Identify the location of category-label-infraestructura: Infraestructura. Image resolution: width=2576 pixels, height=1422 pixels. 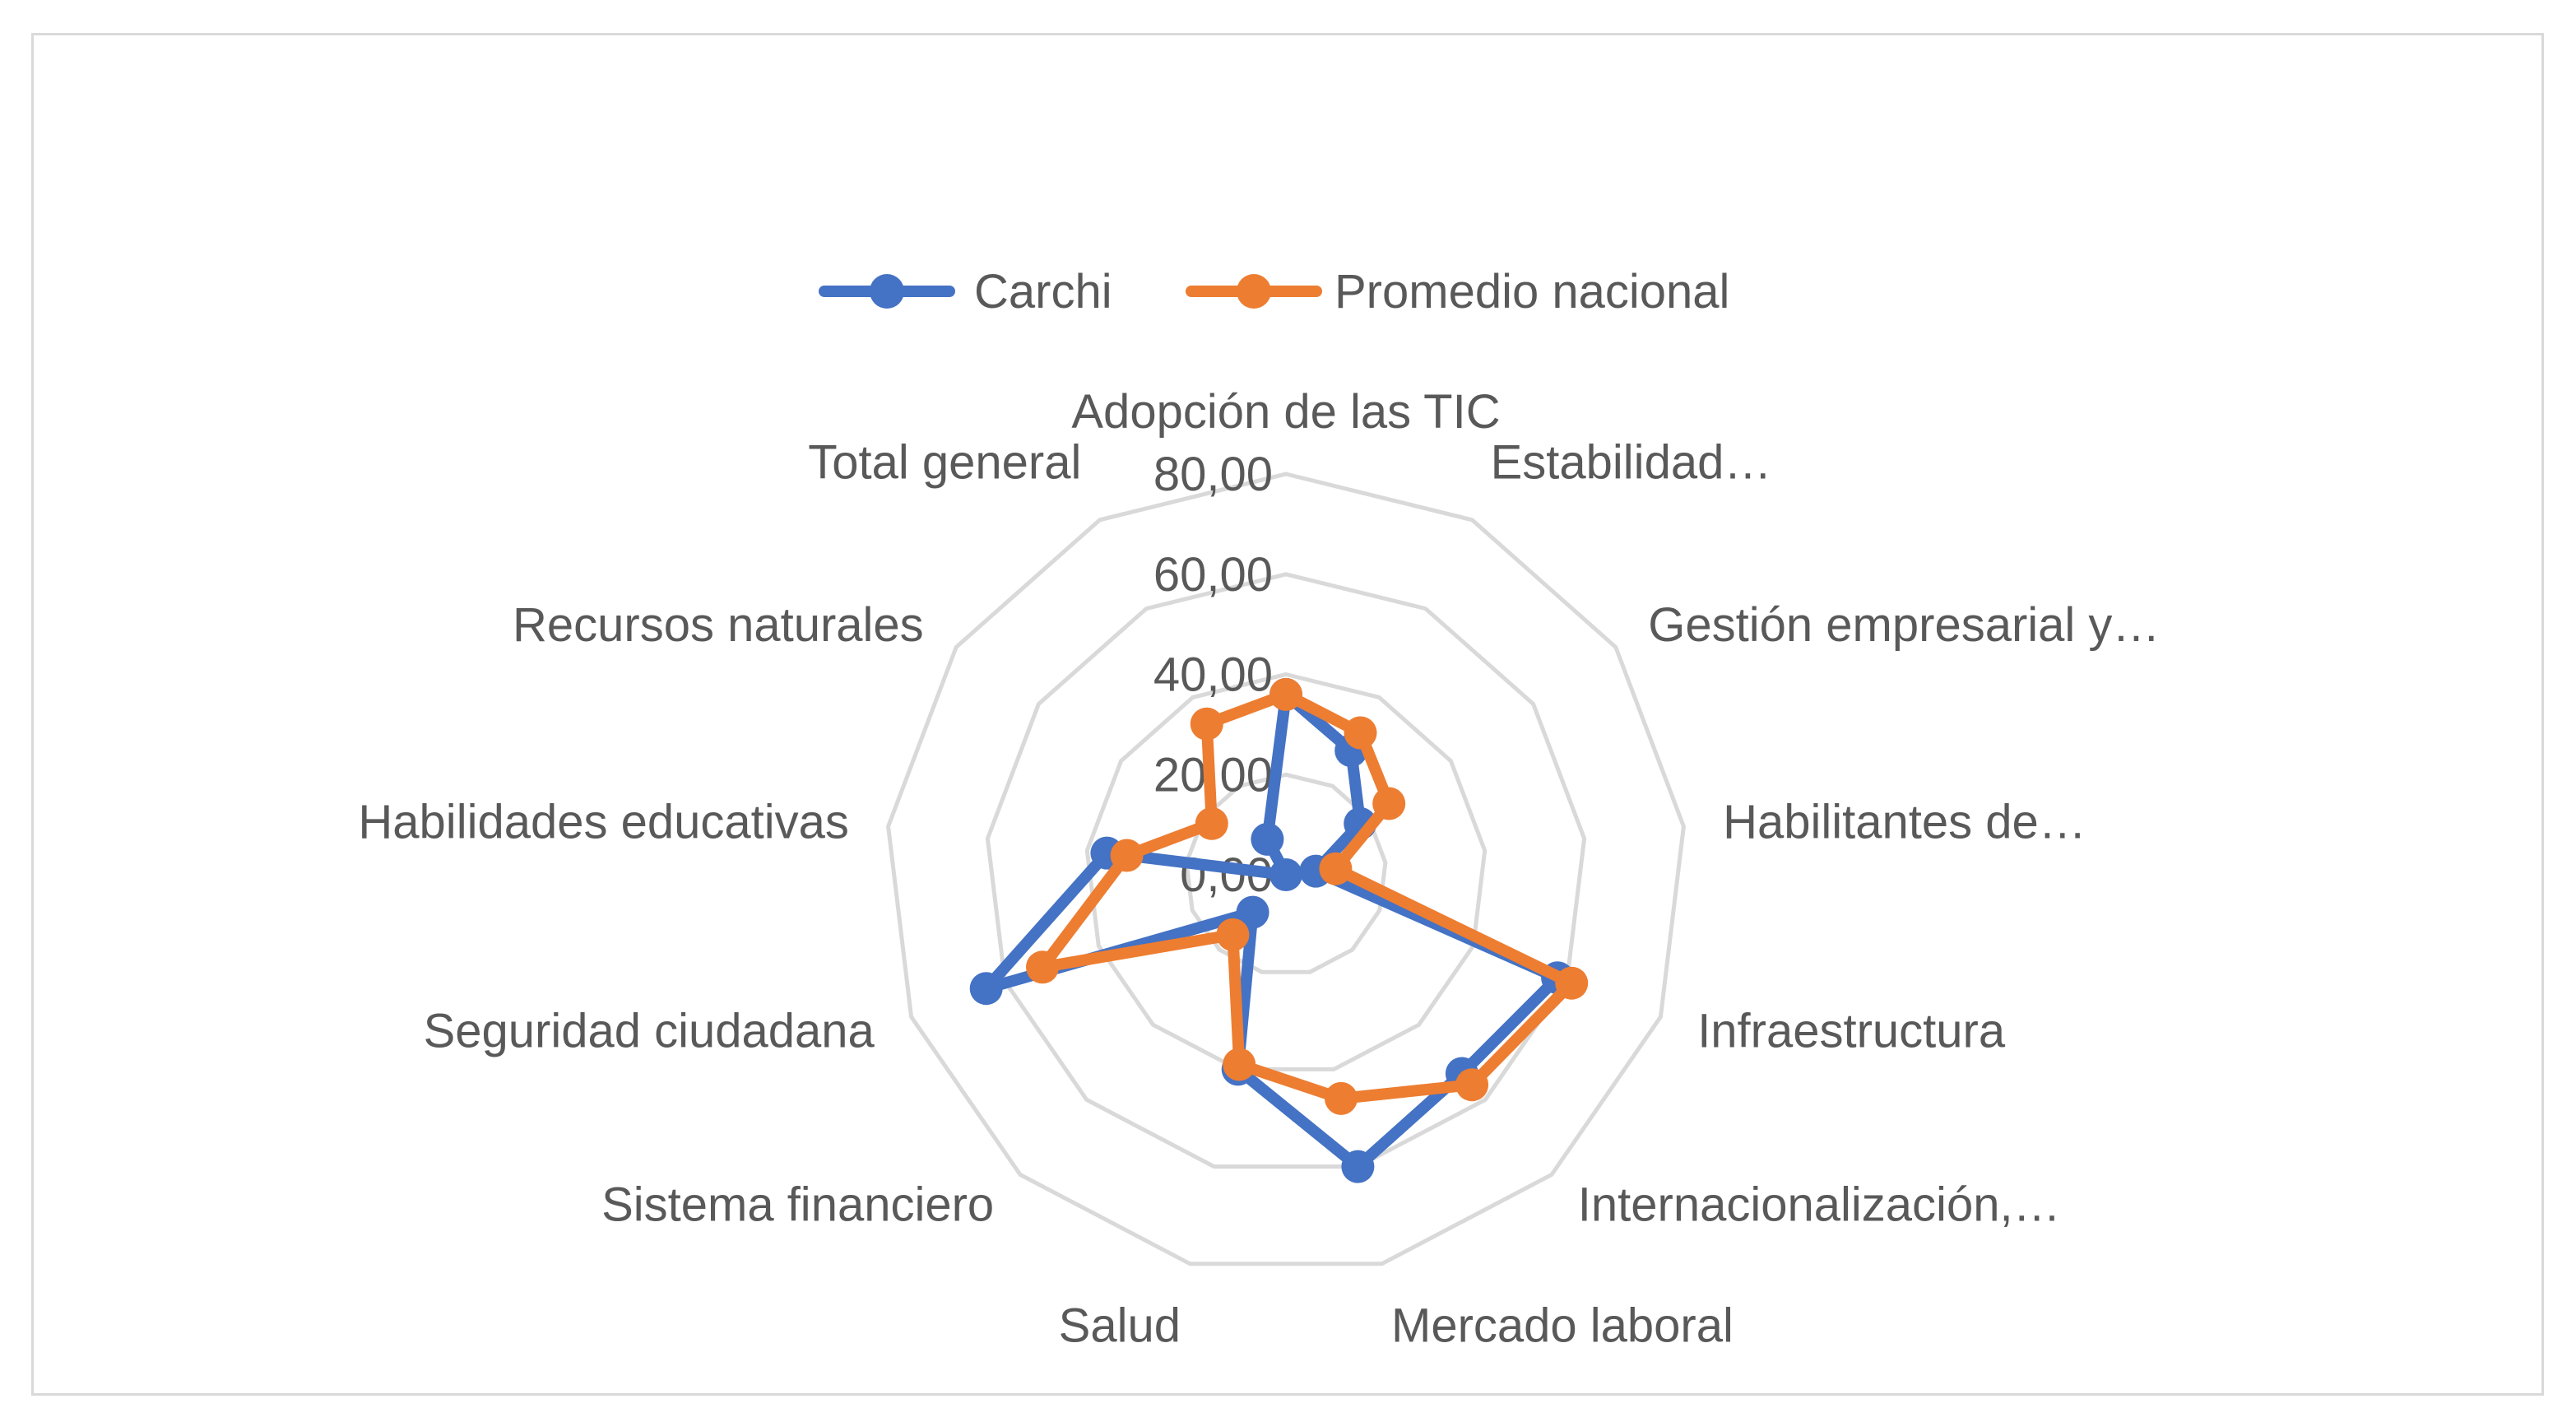
(1851, 1031).